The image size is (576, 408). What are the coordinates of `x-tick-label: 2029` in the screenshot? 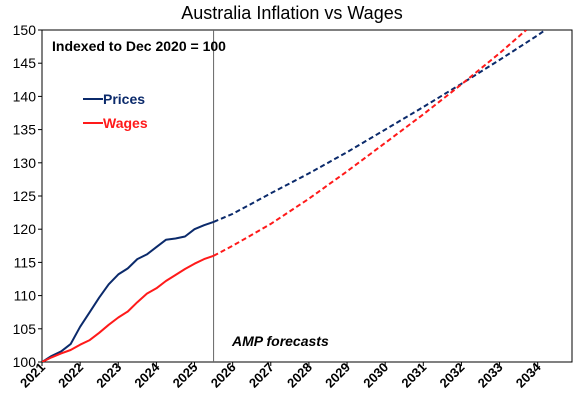 It's located at (337, 375).